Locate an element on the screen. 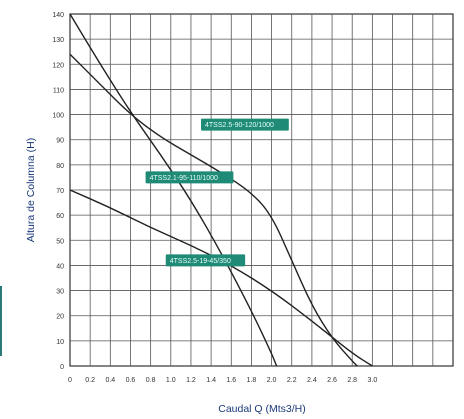 This screenshot has height=419, width=464. x-tick-label: 0.2 is located at coordinates (90, 380).